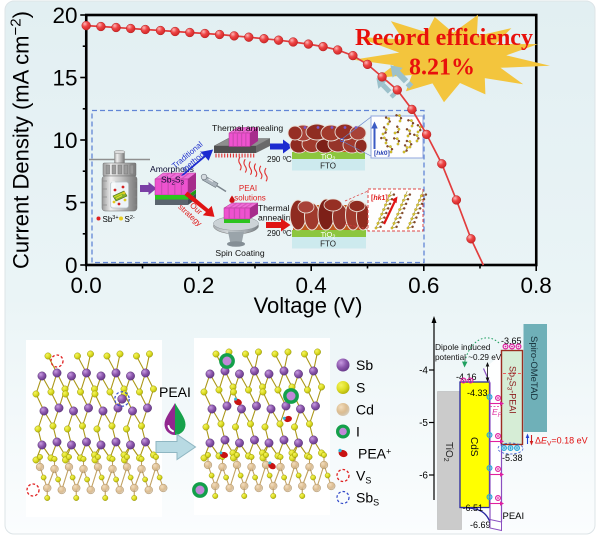 This screenshot has height=545, width=600. Describe the element at coordinates (442, 68) in the screenshot. I see `svg-text: 8.21%` at that location.